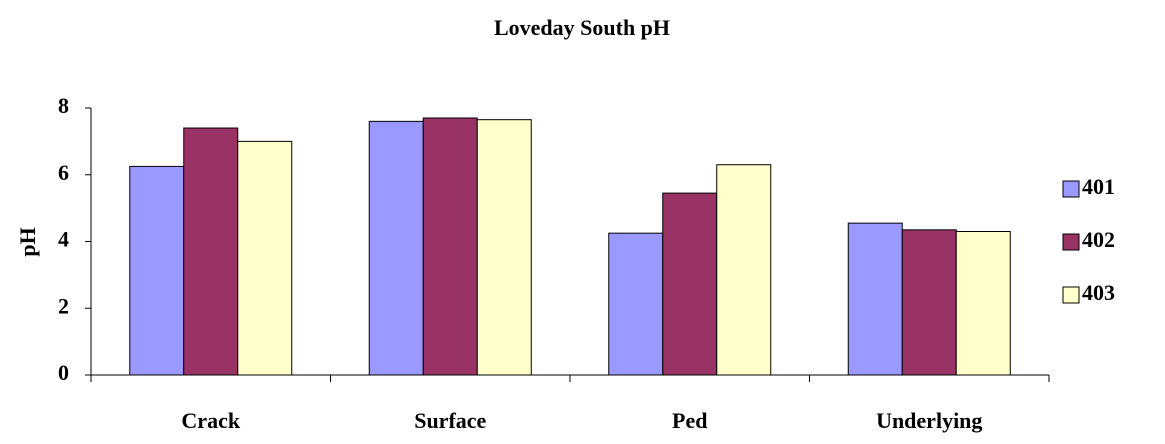 The image size is (1165, 444). I want to click on y-tick-label: 4, so click(63, 239).